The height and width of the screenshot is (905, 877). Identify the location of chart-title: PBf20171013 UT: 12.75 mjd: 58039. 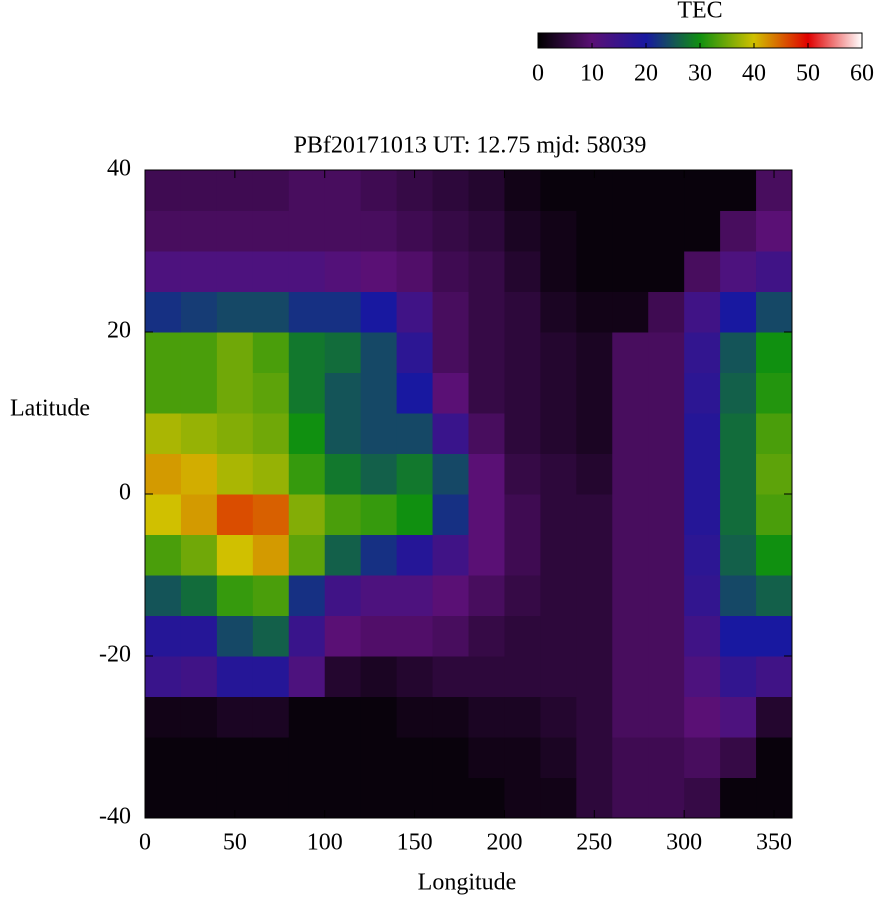
(470, 146).